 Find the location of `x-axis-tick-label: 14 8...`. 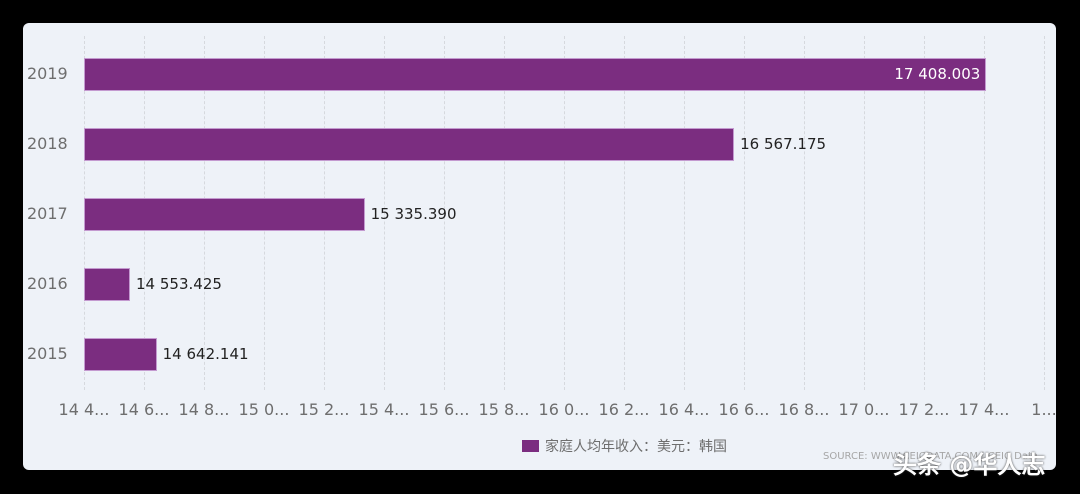

x-axis-tick-label: 14 8... is located at coordinates (204, 409).